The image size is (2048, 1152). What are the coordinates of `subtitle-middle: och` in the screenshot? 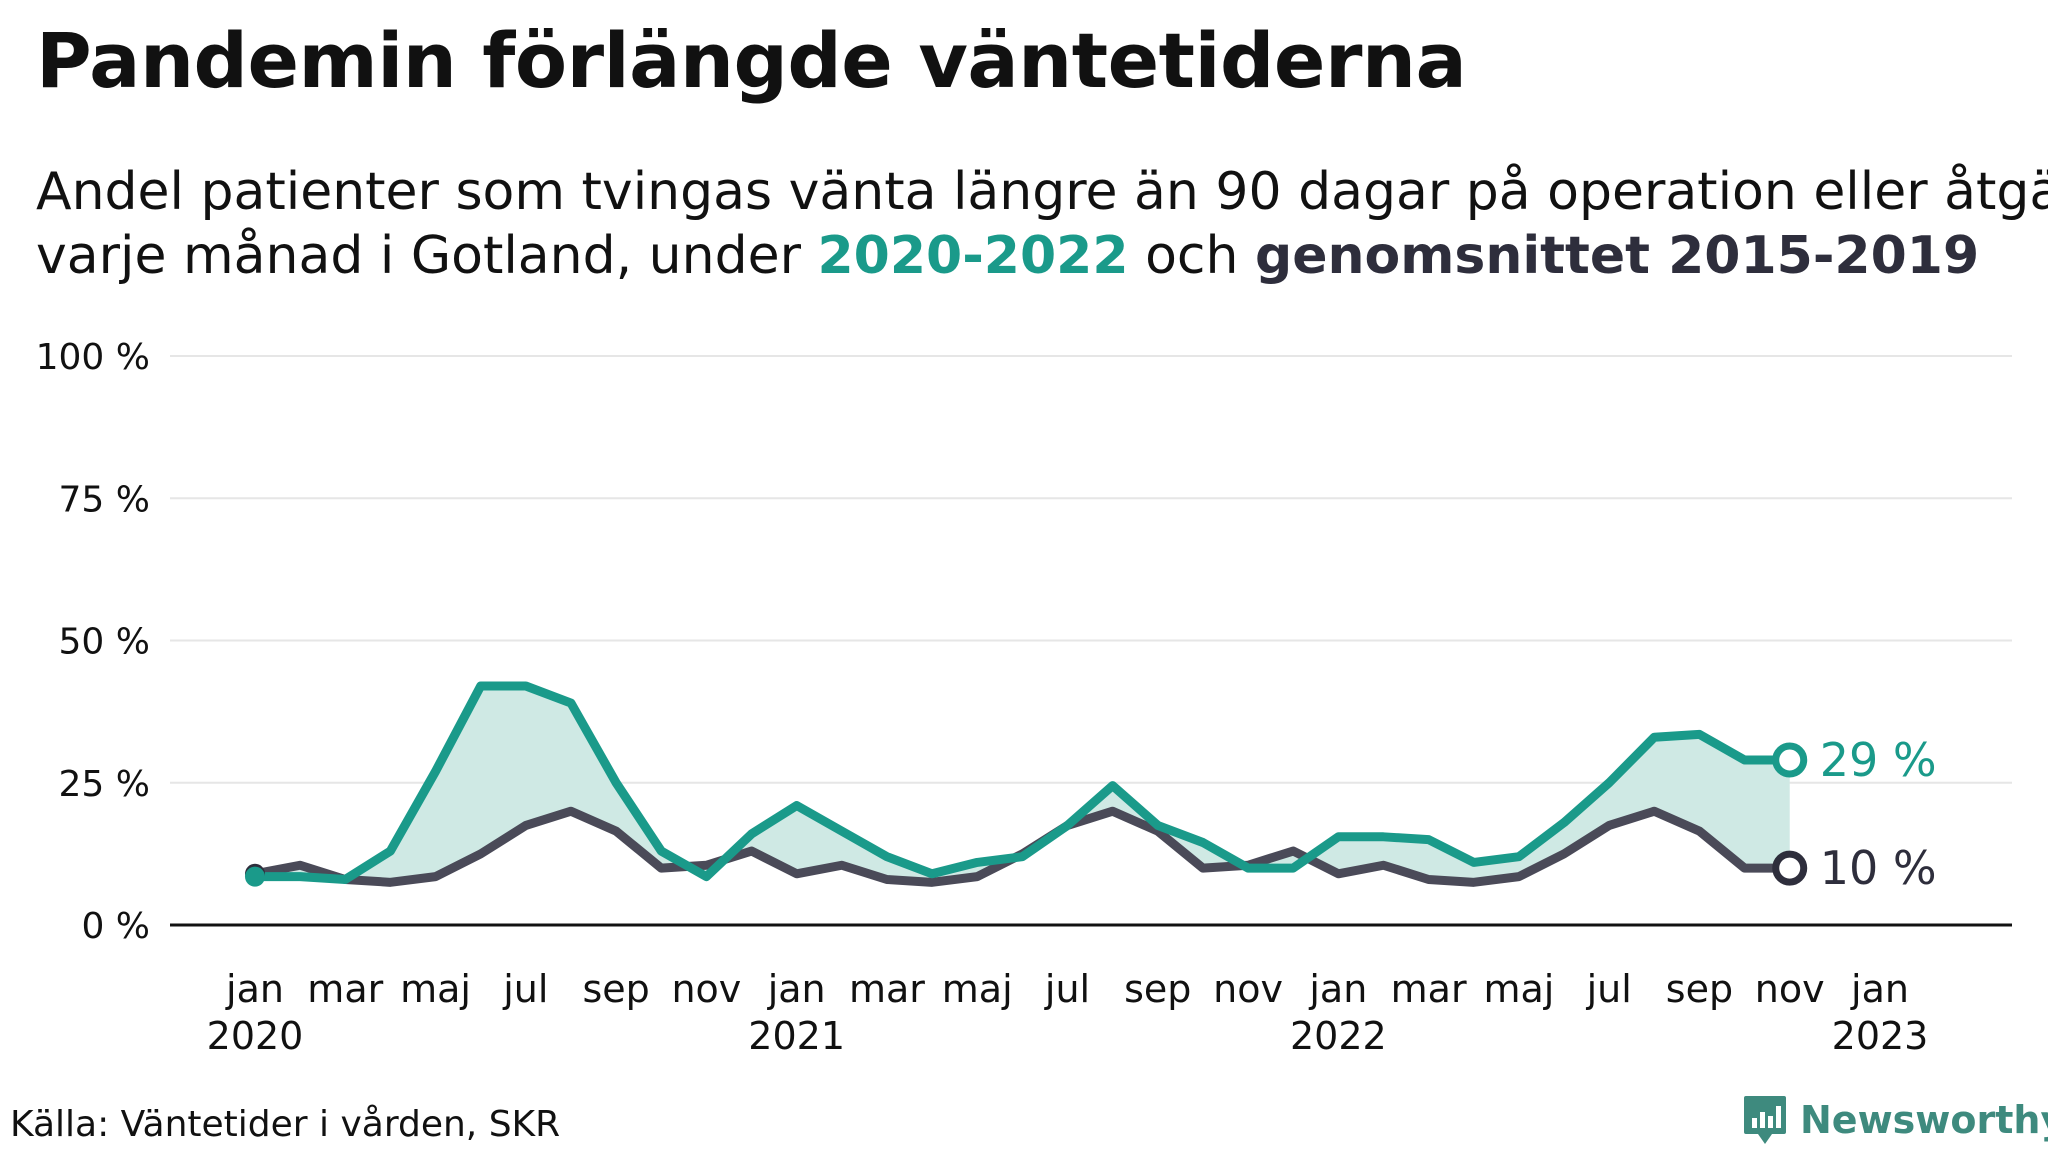 It's located at (1191, 256).